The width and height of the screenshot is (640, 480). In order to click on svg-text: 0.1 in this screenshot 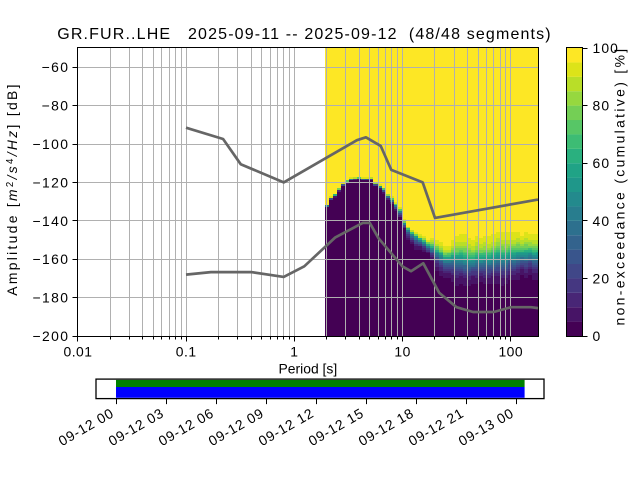, I will do `click(186, 352)`.